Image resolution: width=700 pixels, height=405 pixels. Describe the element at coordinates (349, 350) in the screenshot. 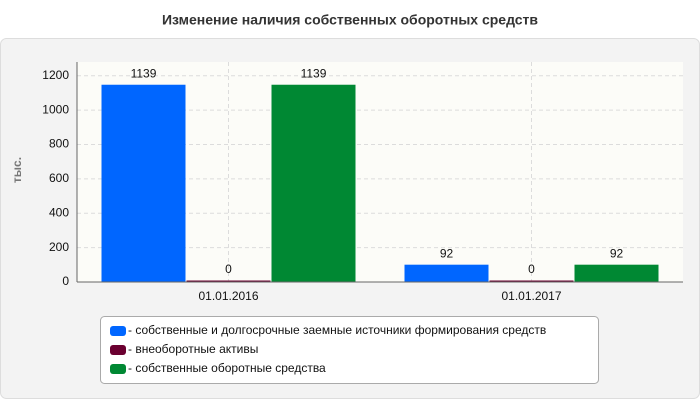

I see `legend` at that location.